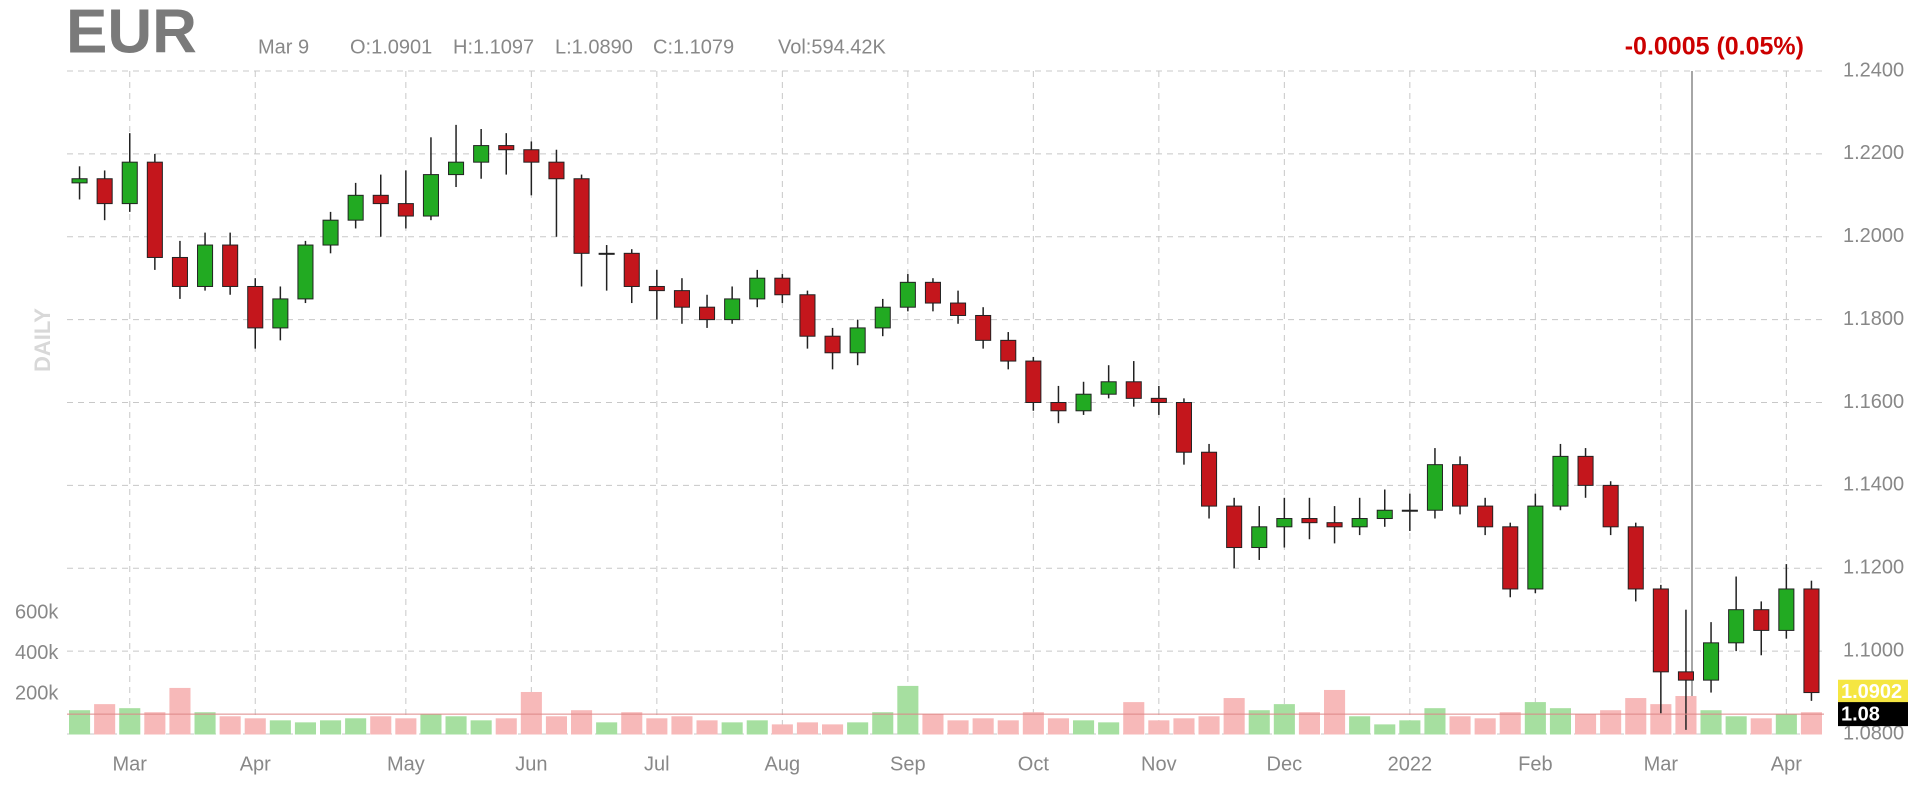  Describe the element at coordinates (693, 47) in the screenshot. I see `header-close: C:1.1079` at that location.